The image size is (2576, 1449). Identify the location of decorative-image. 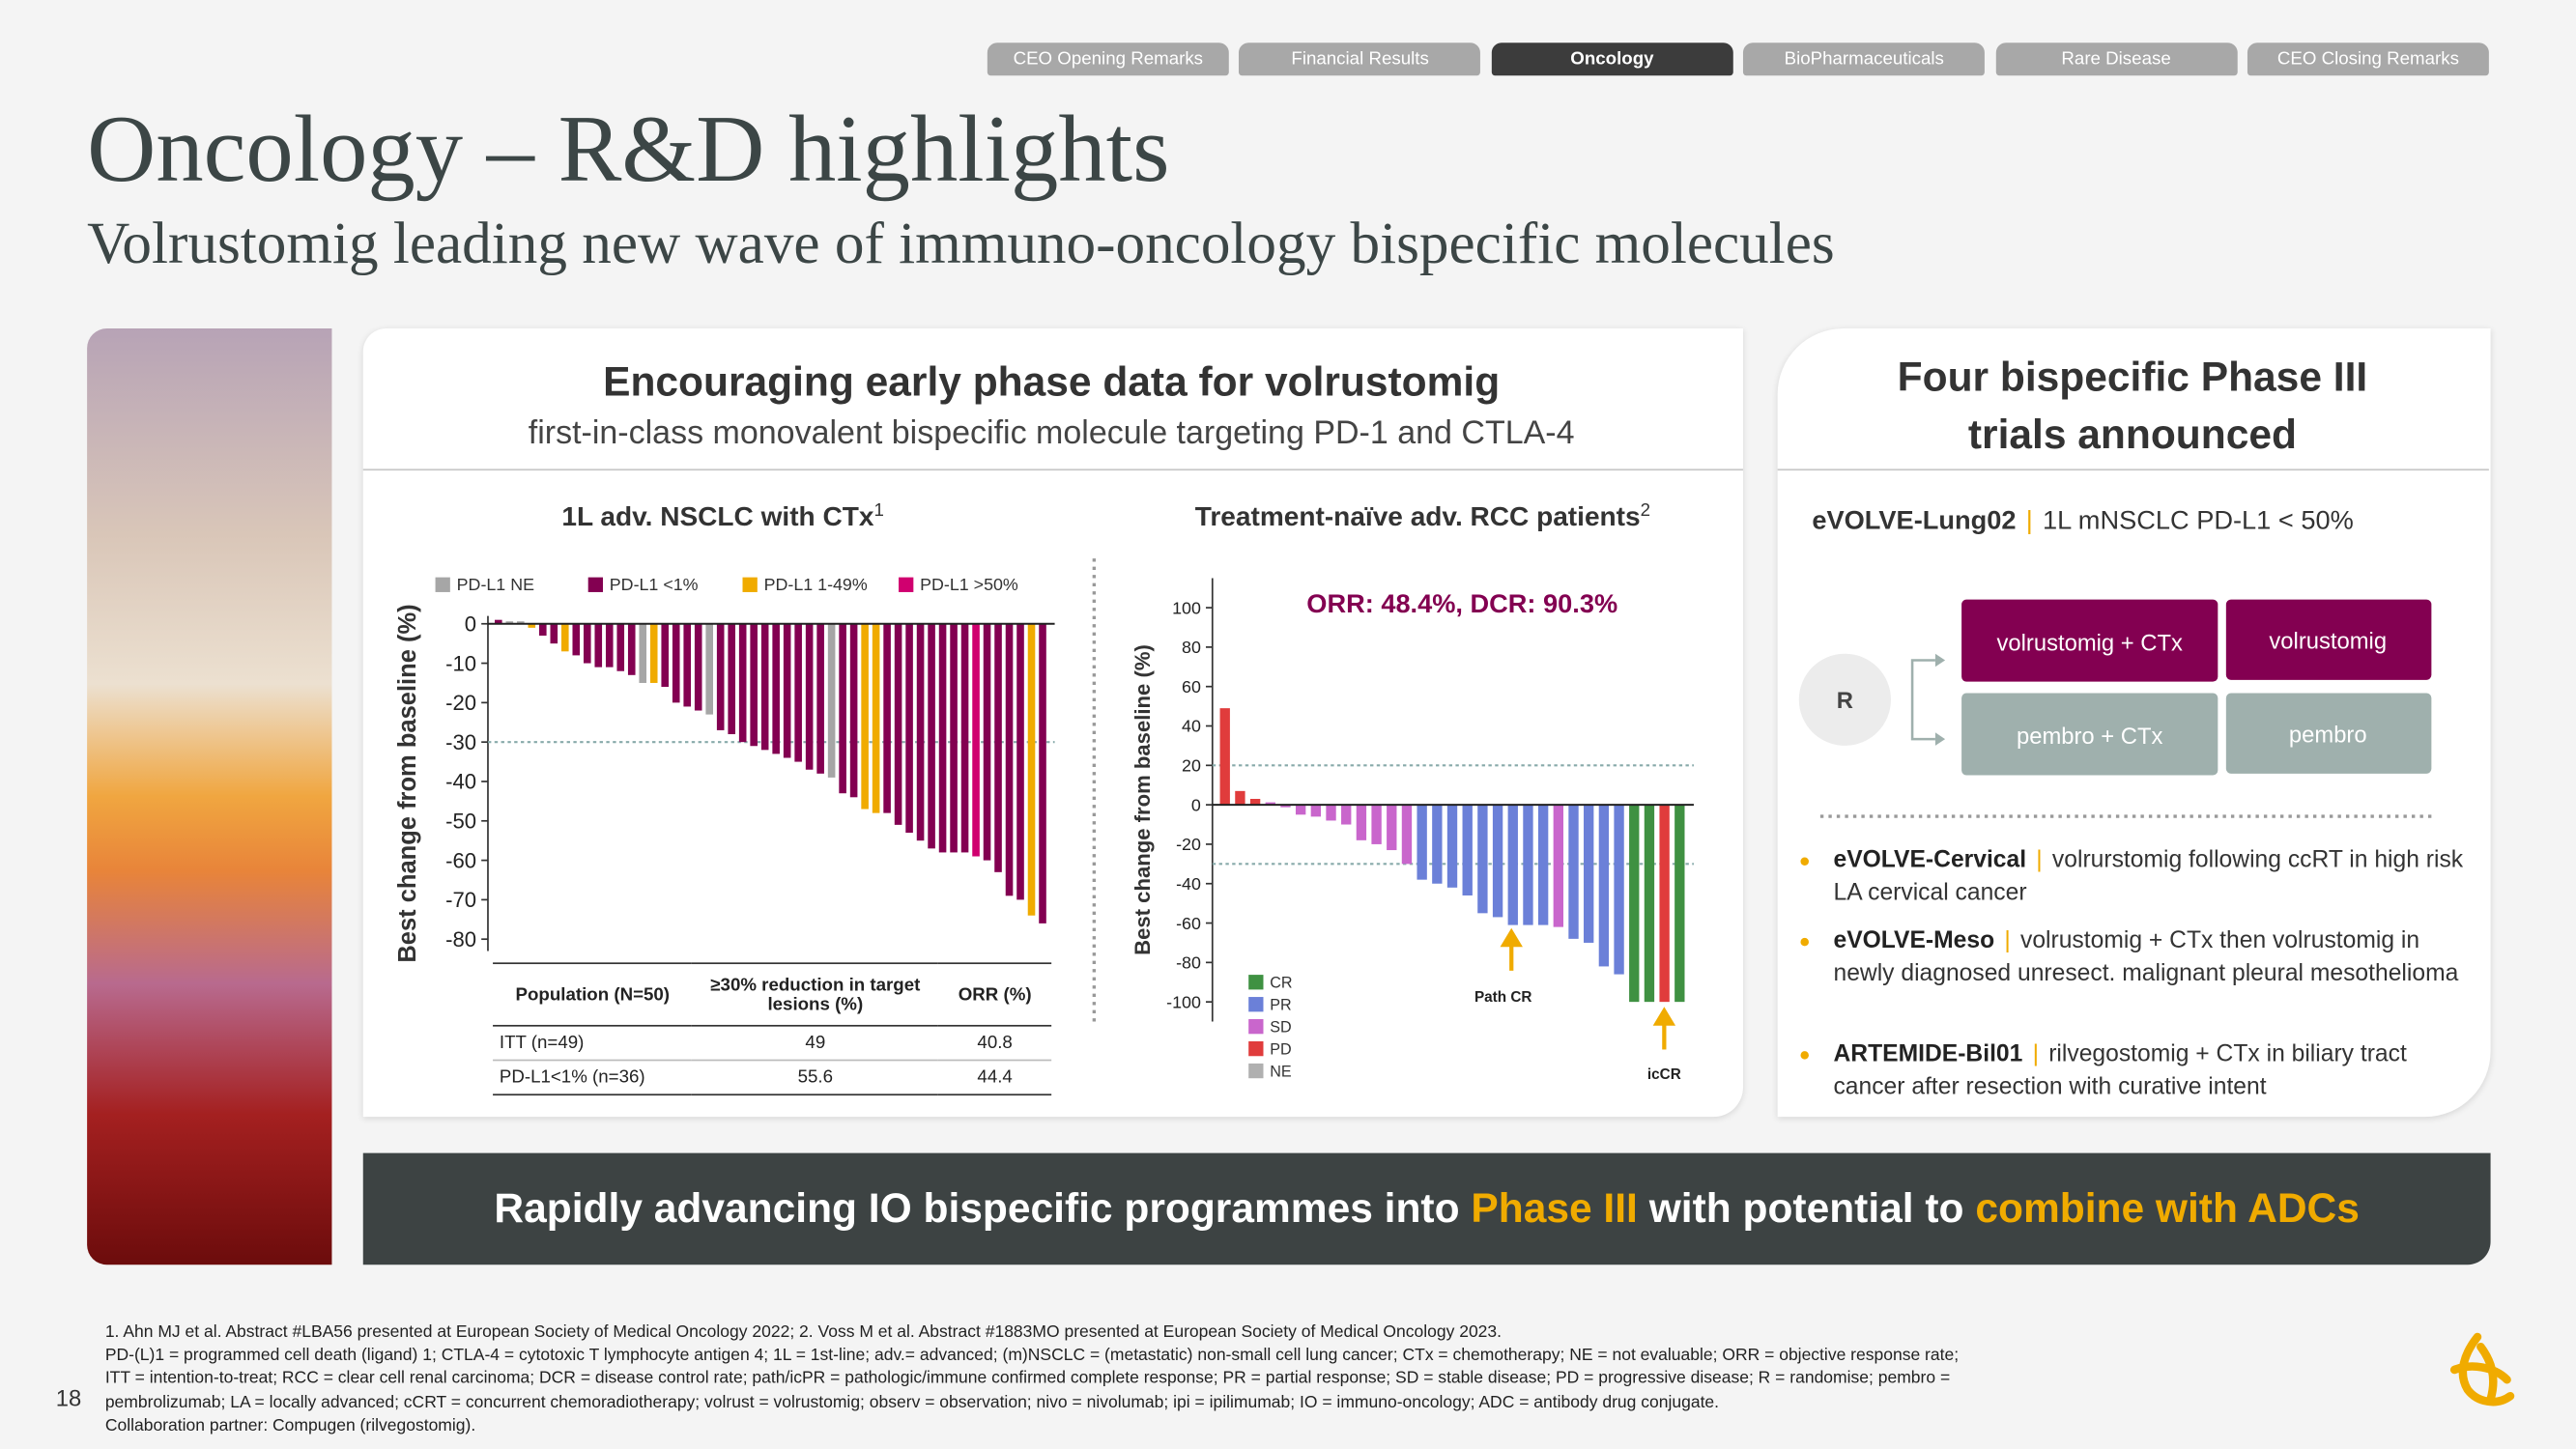
(210, 796).